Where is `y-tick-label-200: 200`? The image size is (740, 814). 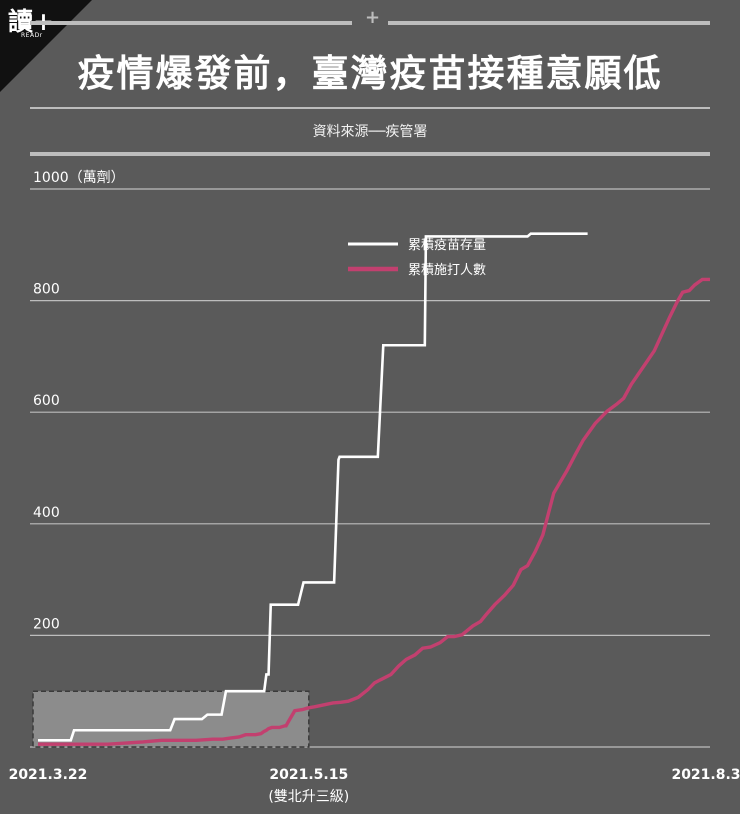 y-tick-label-200: 200 is located at coordinates (46, 624).